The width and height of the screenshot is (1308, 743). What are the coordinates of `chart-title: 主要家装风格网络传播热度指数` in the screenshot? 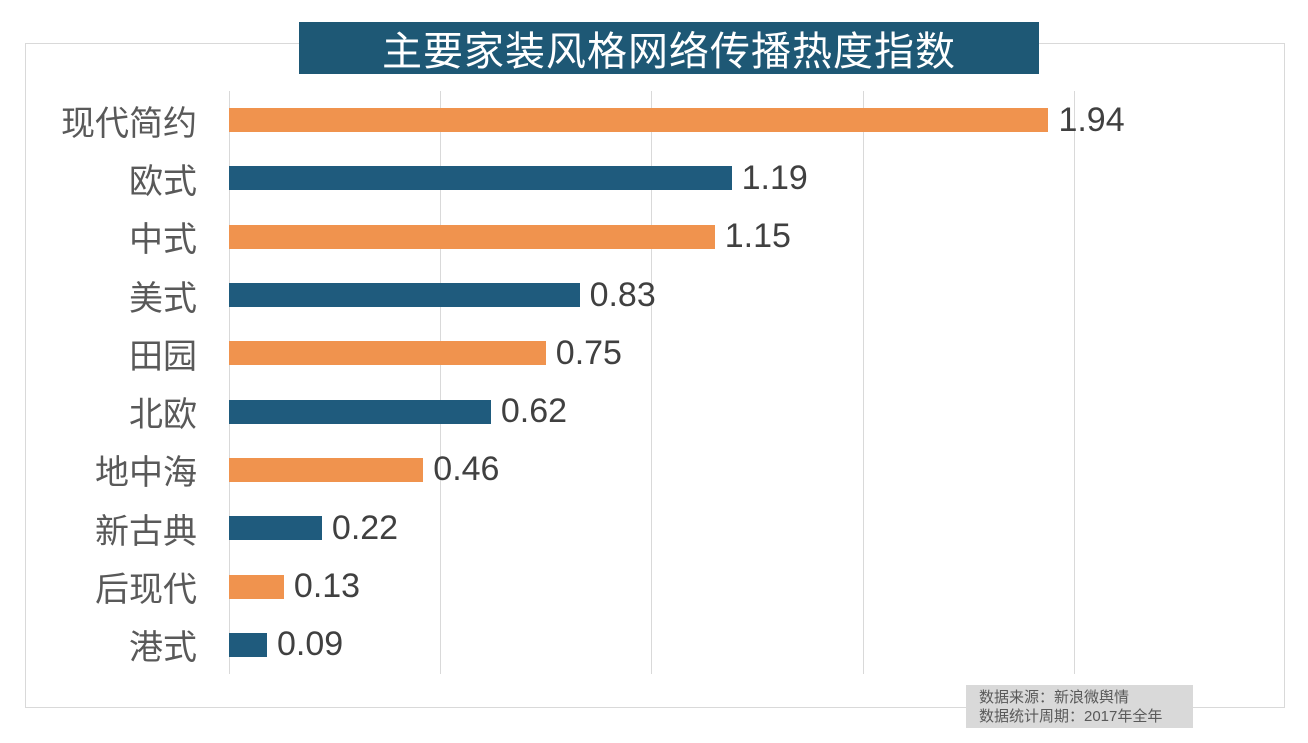 It's located at (669, 52).